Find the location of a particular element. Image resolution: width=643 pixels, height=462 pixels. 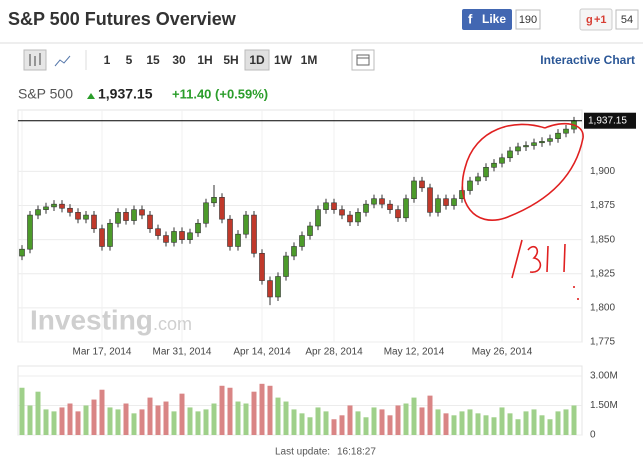

fb-icon: f is located at coordinates (470, 18).